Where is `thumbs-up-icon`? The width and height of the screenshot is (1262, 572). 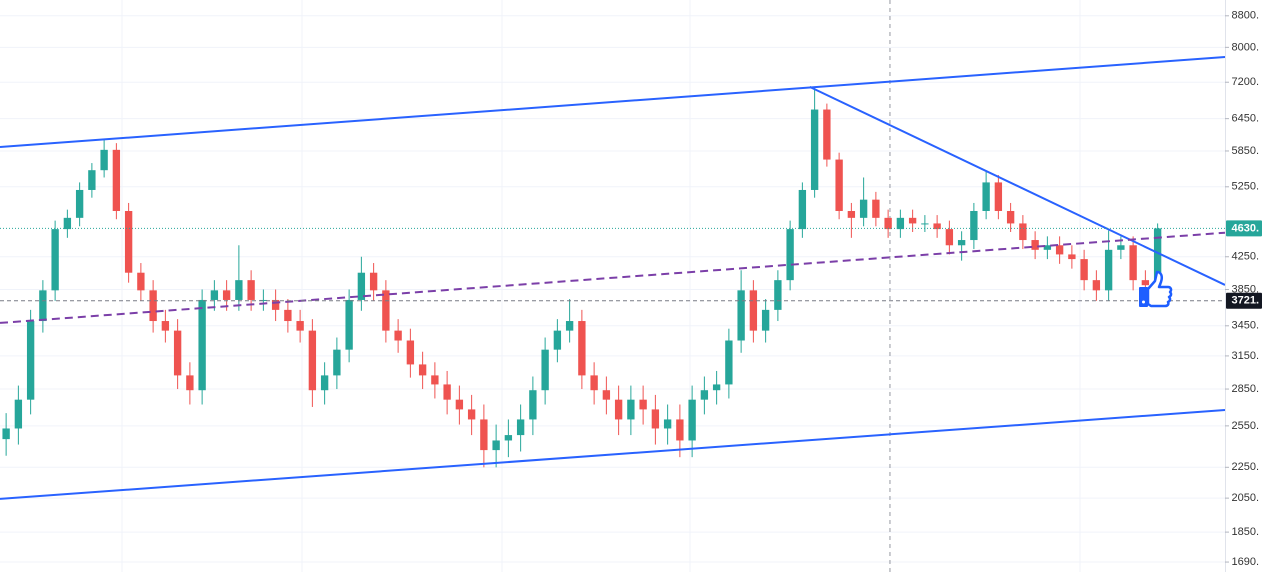
thumbs-up-icon is located at coordinates (1156, 289).